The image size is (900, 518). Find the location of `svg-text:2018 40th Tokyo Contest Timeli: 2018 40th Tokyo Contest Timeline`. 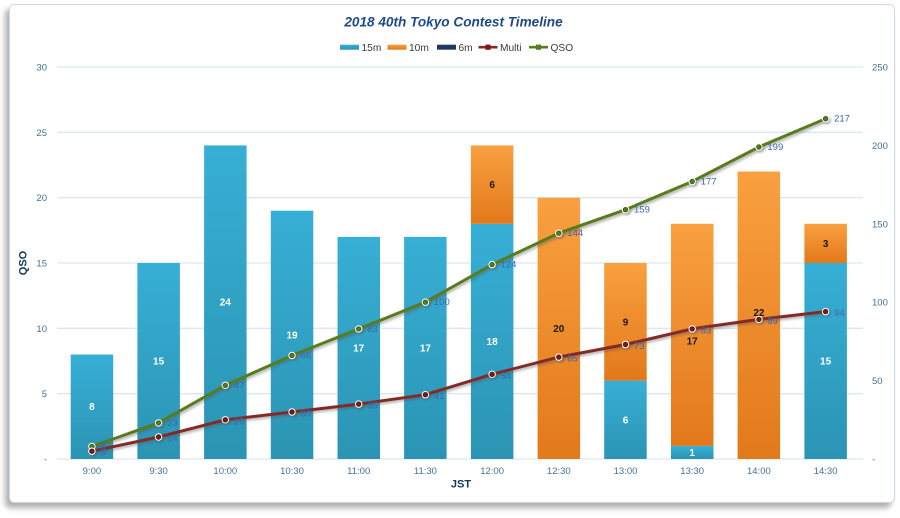

svg-text:2018 40th Tokyo Contest Timeli: 2018 40th Tokyo Contest Timeline is located at coordinates (453, 22).